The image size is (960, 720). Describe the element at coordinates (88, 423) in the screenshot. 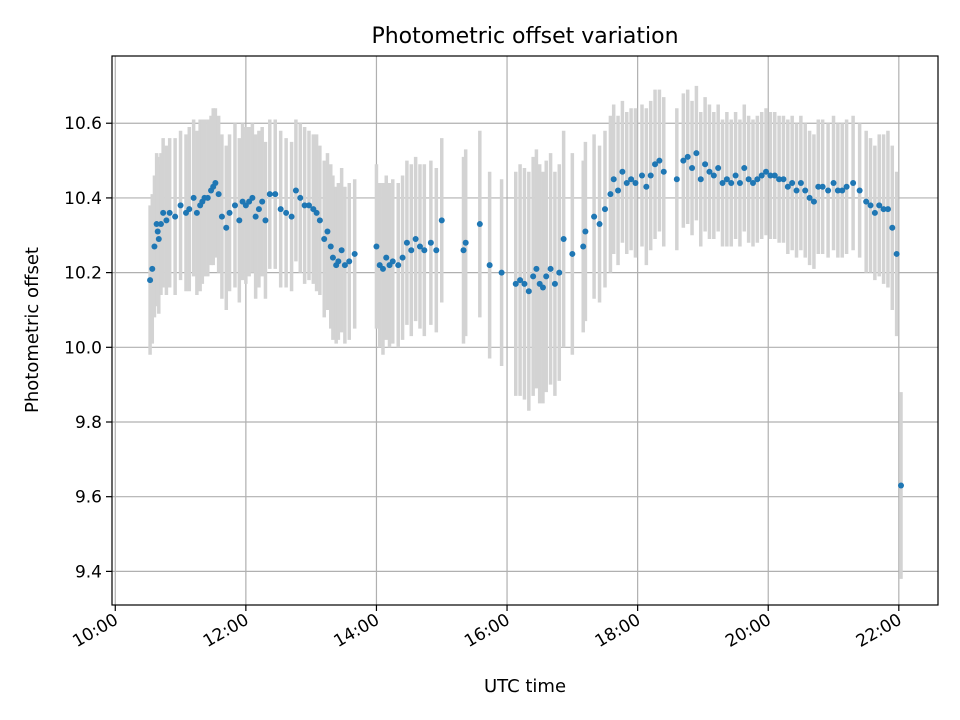

I see `y-tick-label: 9.8` at that location.